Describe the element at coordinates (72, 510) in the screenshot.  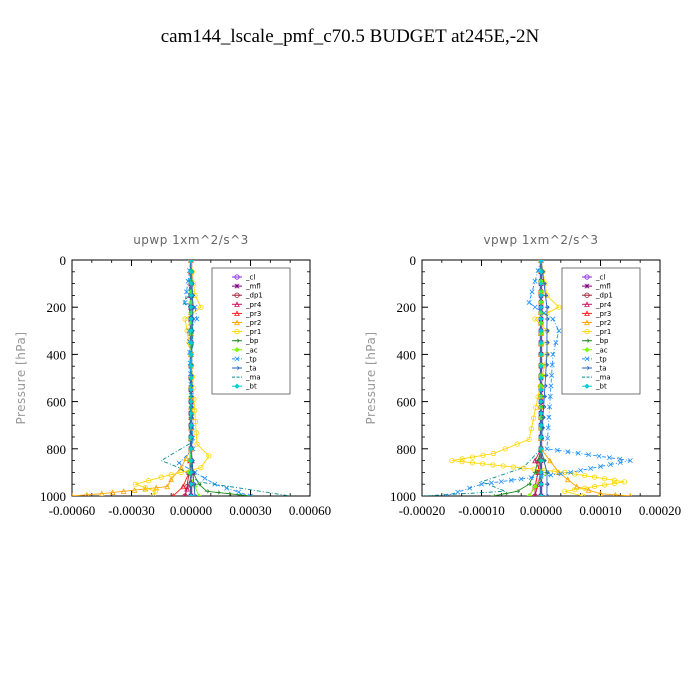
I see `x-tick-label: -0.00060` at that location.